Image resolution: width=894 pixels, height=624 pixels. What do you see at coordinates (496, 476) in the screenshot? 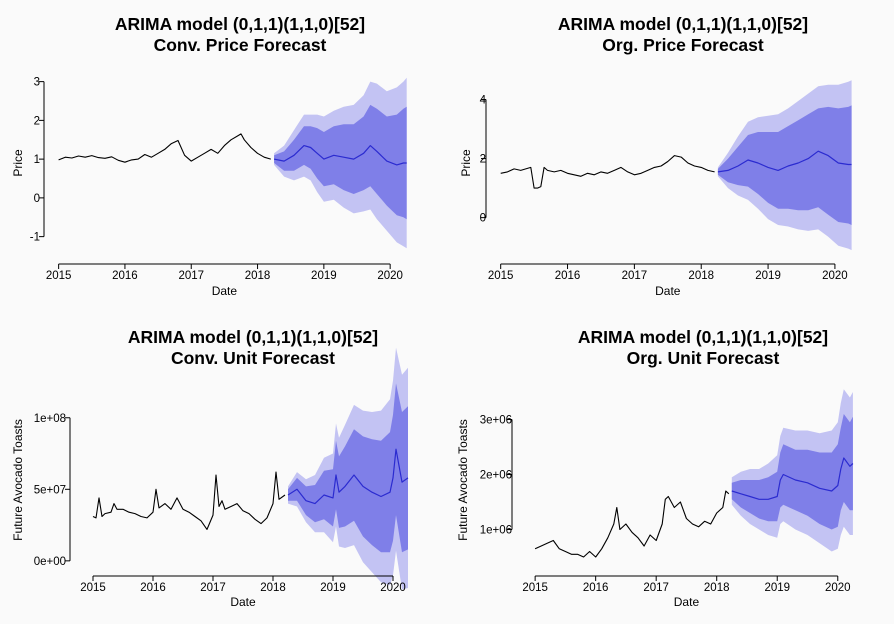
I see `y-tick-label: 2e+06` at bounding box center [496, 476].